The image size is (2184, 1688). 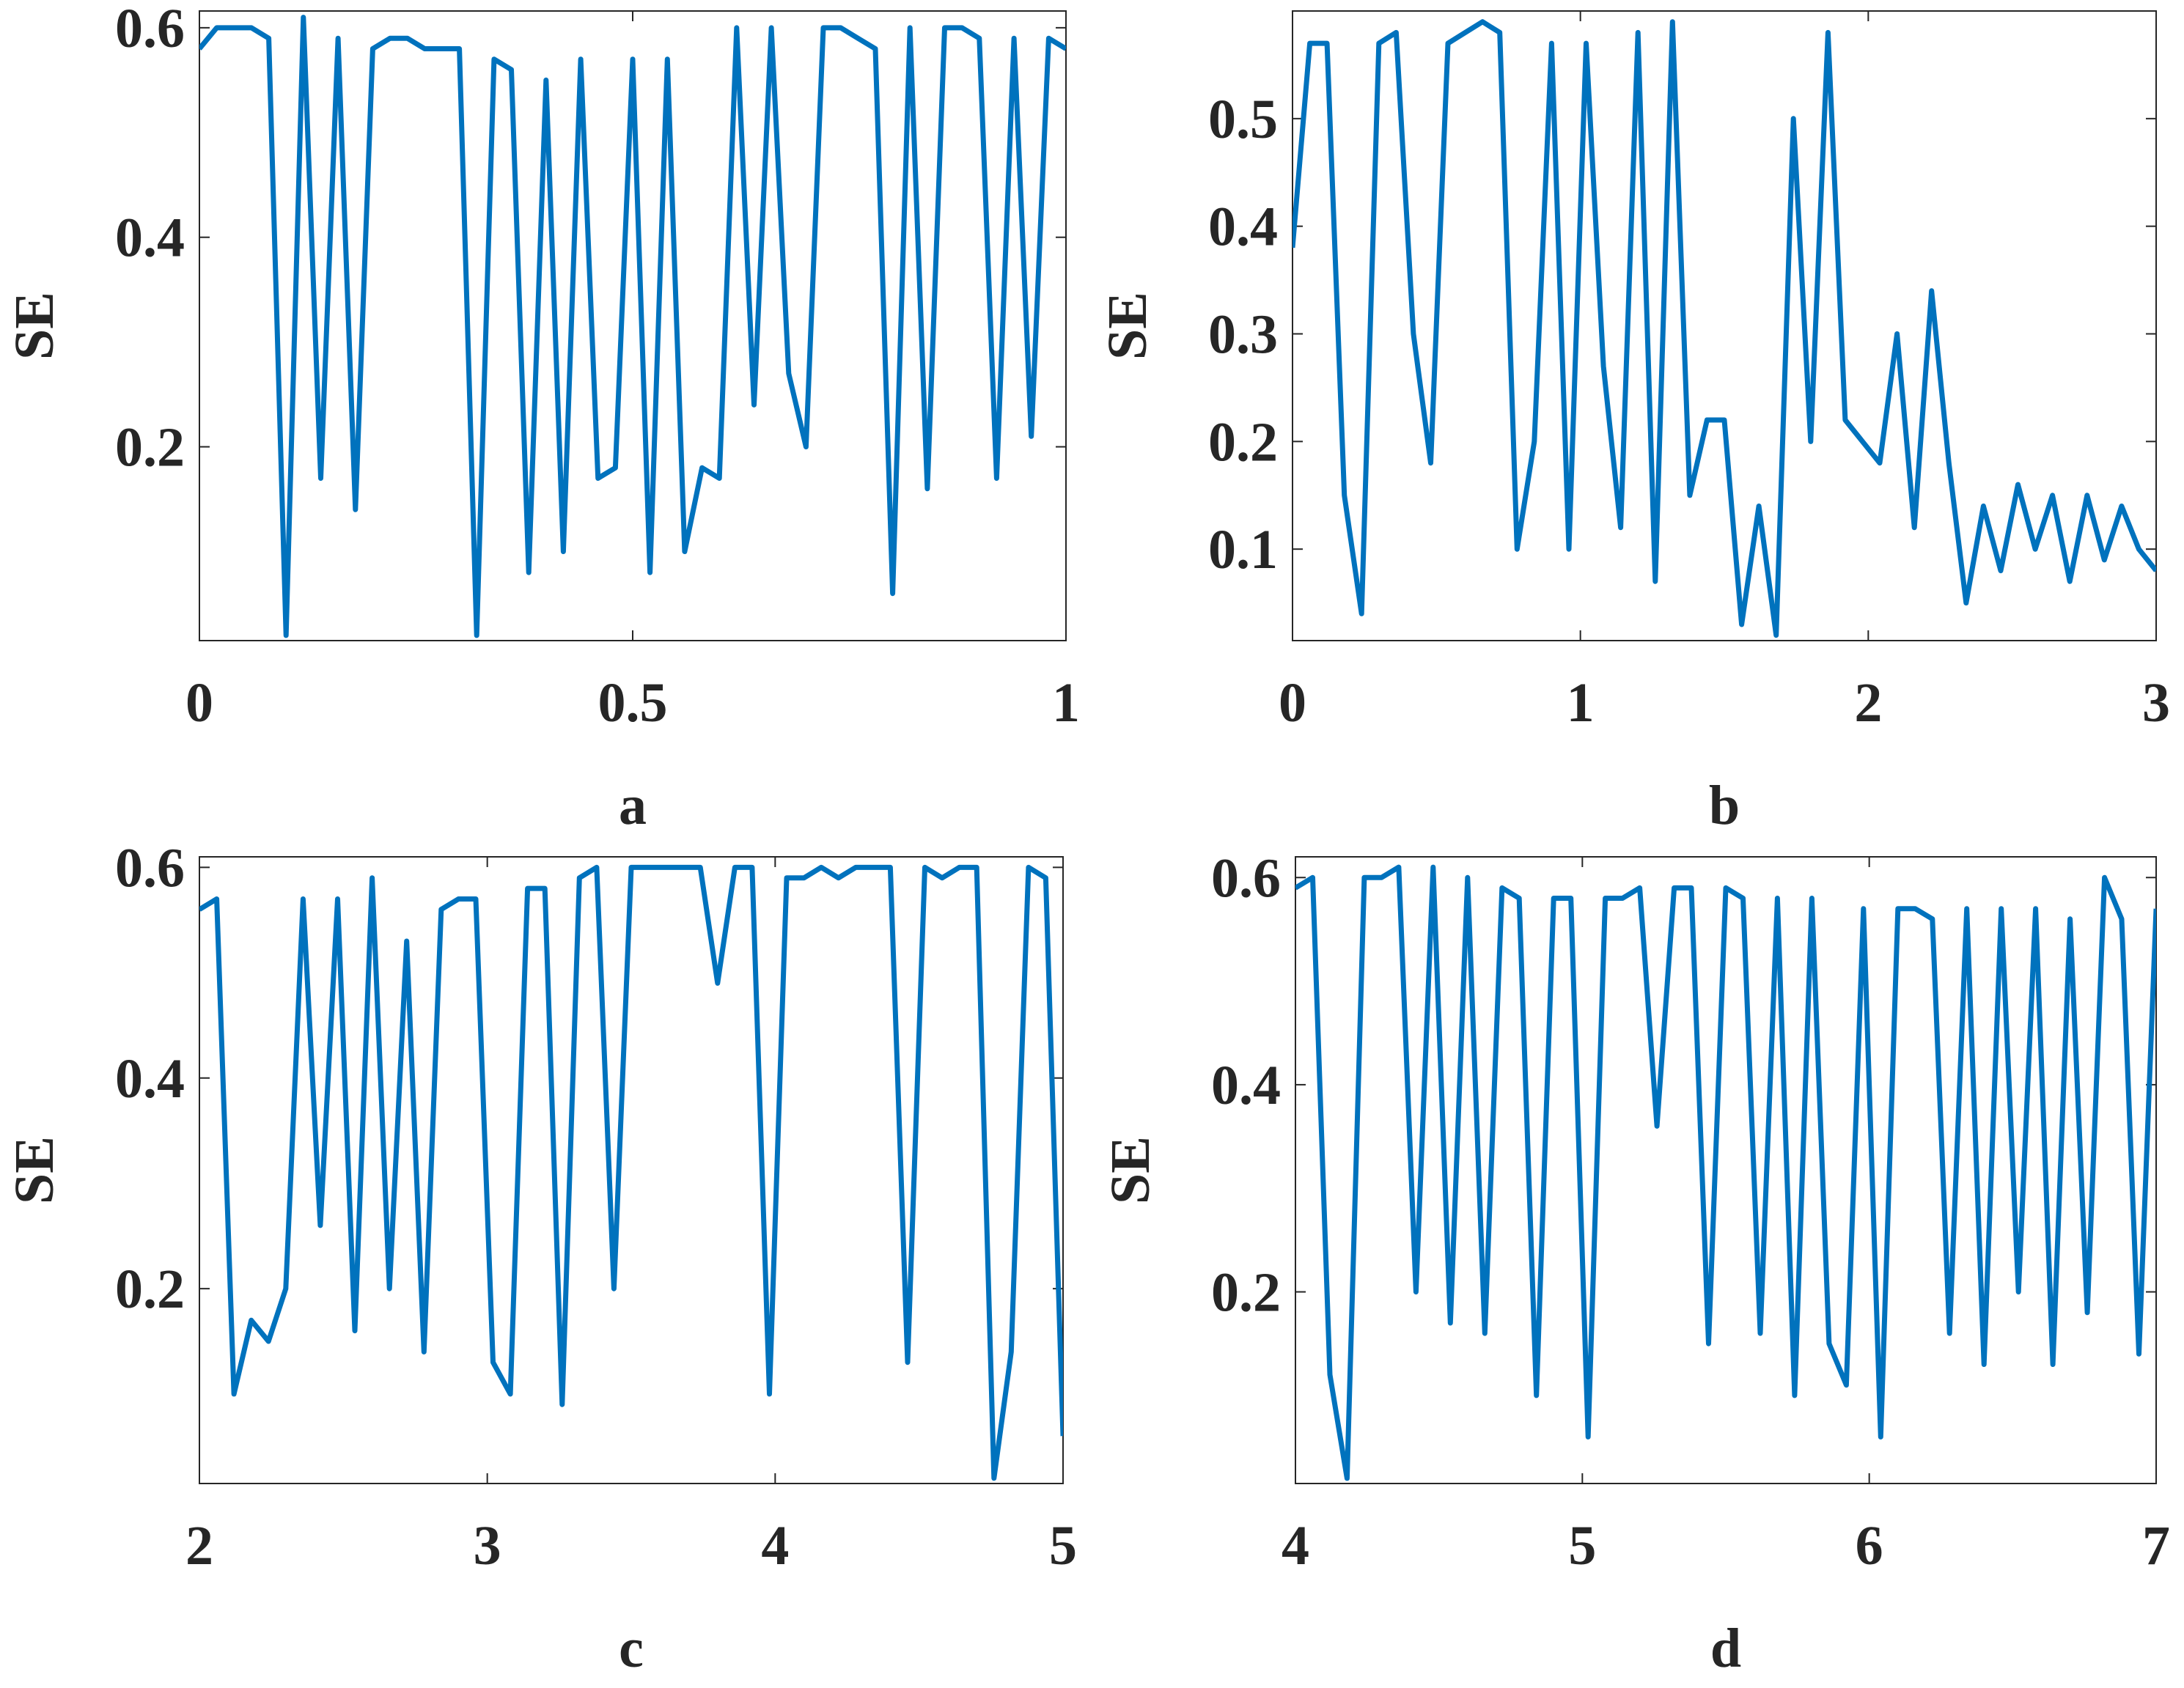 What do you see at coordinates (2156, 1546) in the screenshot?
I see `x-tick-label: 7` at bounding box center [2156, 1546].